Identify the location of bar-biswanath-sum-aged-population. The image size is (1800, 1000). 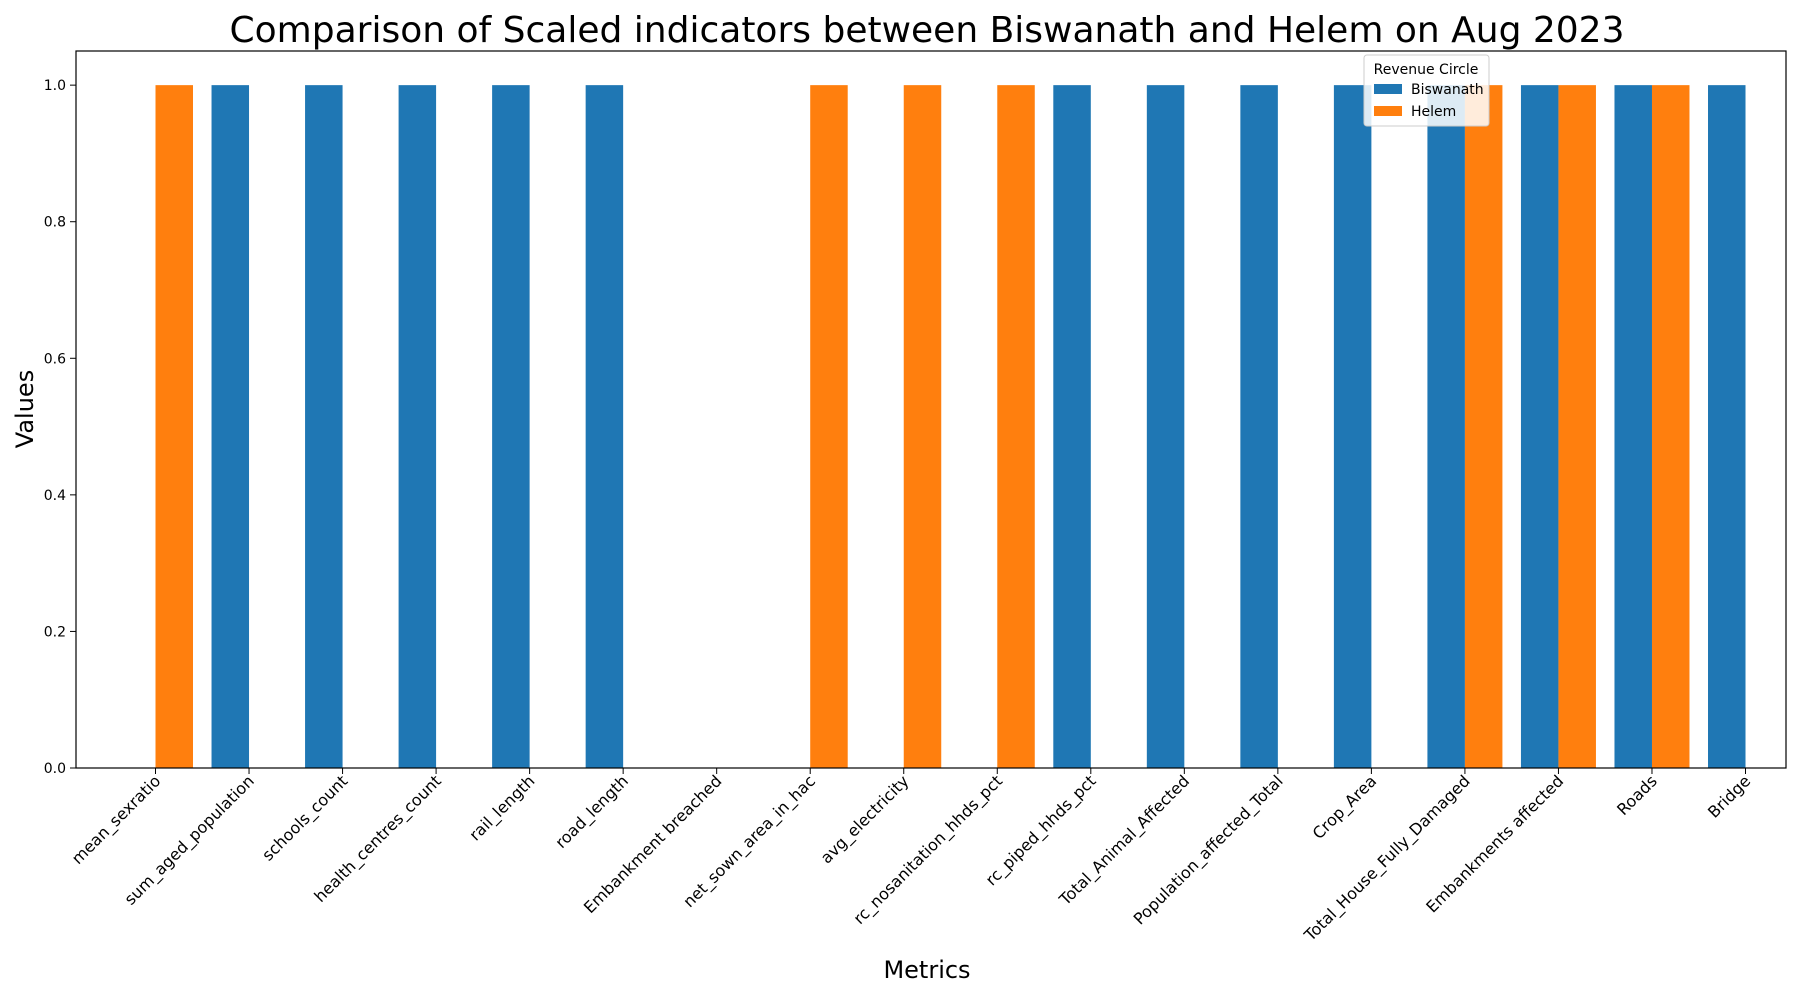
(230, 426).